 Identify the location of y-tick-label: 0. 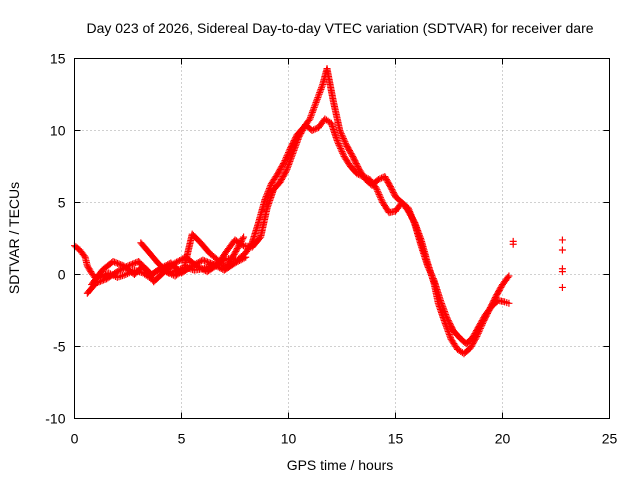
(62, 275).